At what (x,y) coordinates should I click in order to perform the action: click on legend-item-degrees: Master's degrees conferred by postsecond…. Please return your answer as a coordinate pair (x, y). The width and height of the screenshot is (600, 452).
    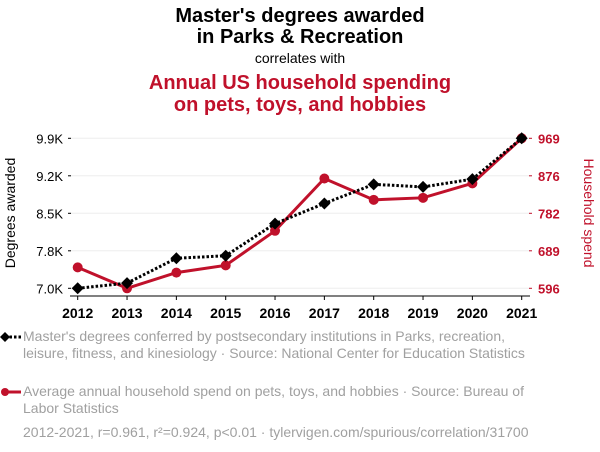
    Looking at the image, I should click on (283, 344).